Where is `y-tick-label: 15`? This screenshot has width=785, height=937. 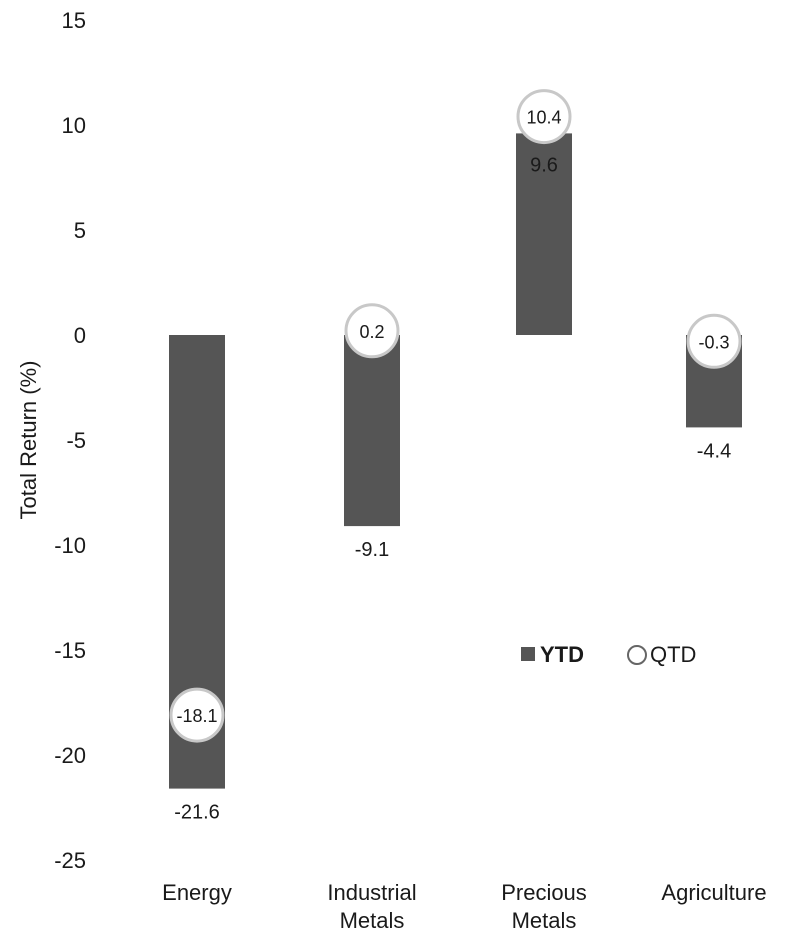
y-tick-label: 15 is located at coordinates (74, 20).